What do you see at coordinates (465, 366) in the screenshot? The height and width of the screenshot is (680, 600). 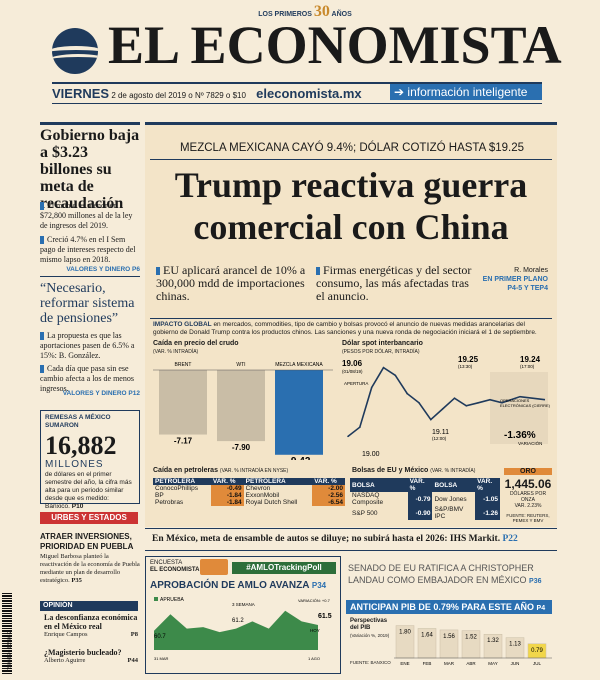 I see `peso-label-19-25-time: (13:30)` at bounding box center [465, 366].